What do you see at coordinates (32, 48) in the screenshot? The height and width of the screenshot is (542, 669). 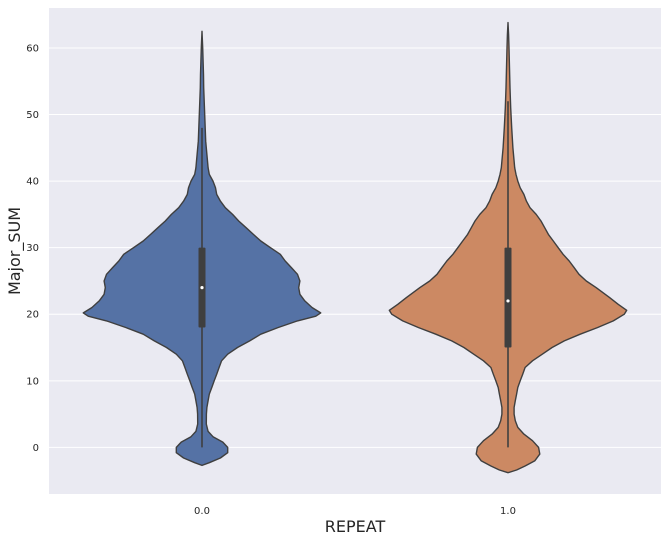 I see `y-tick-label: 60` at bounding box center [32, 48].